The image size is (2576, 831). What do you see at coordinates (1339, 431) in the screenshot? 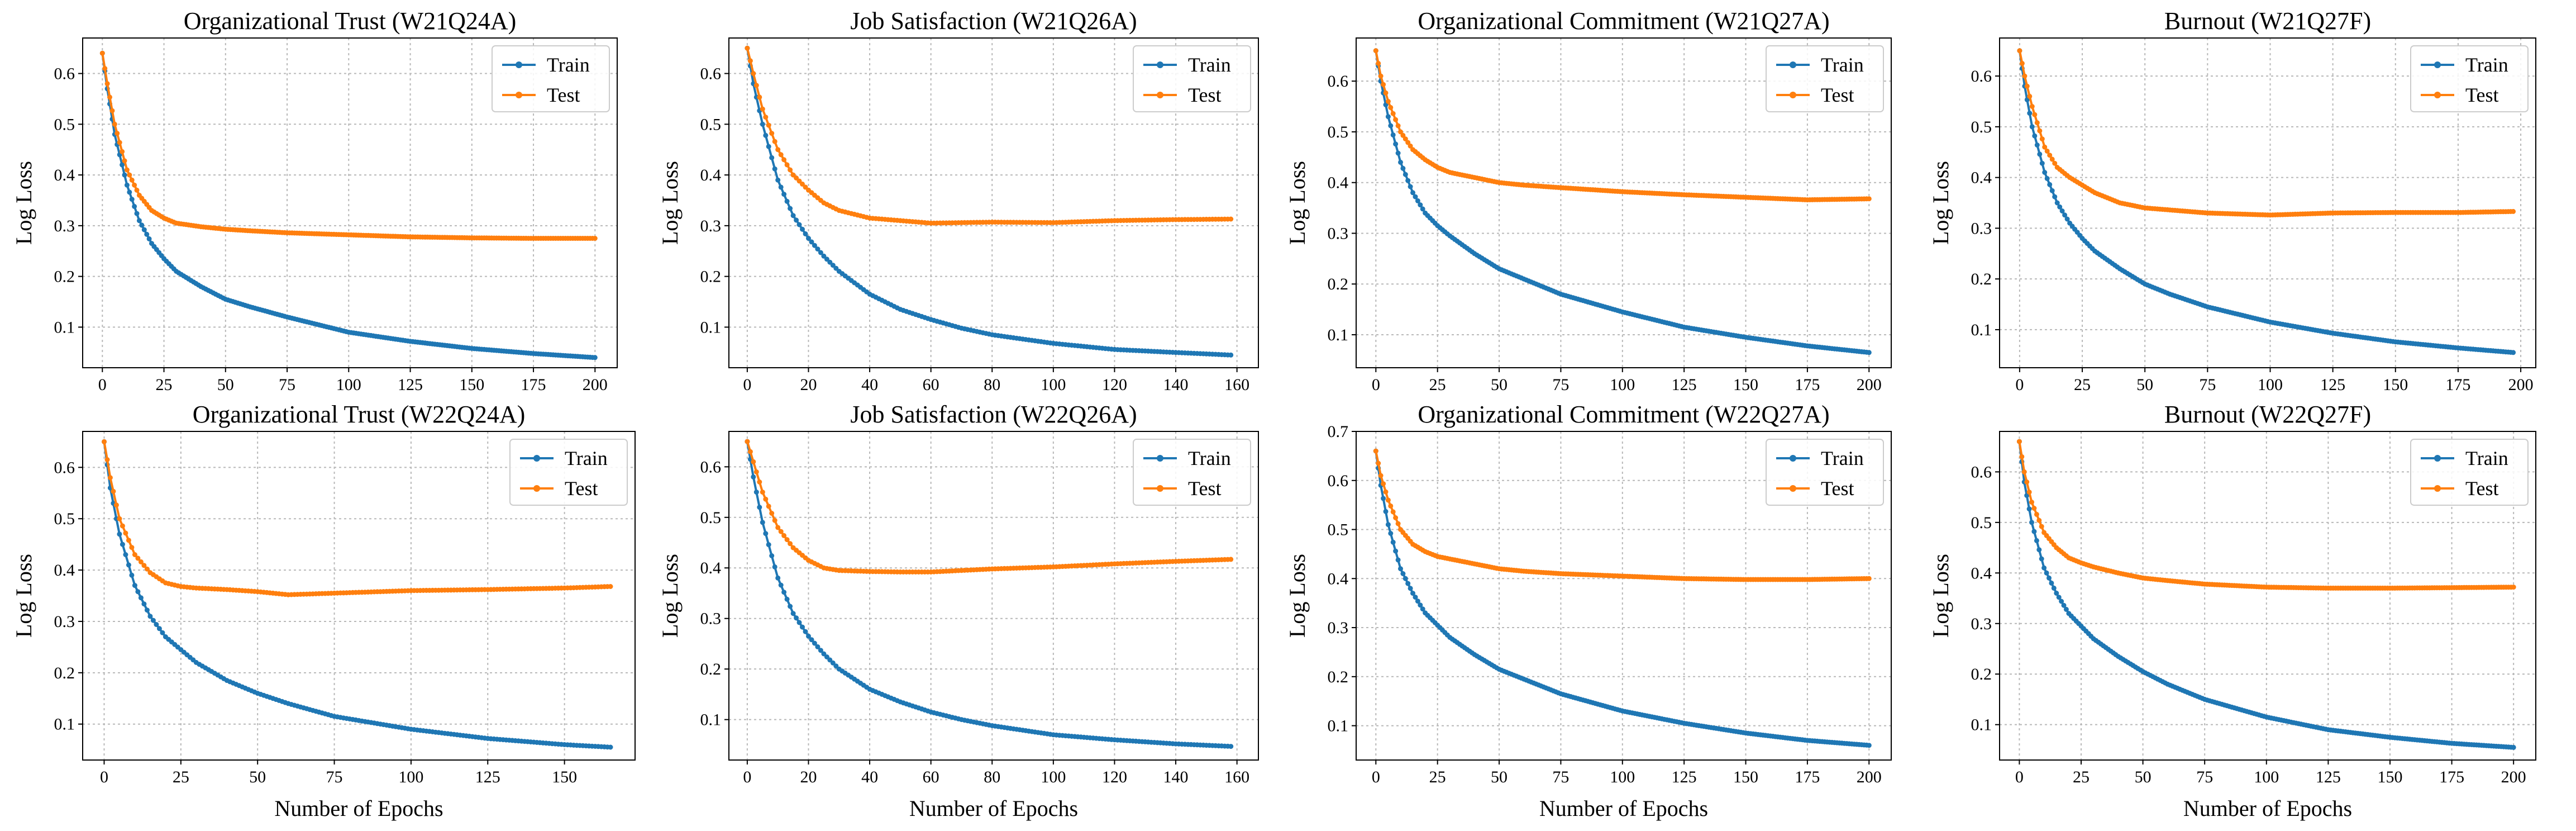
I see `y-tick-label: 0.7` at bounding box center [1339, 431].